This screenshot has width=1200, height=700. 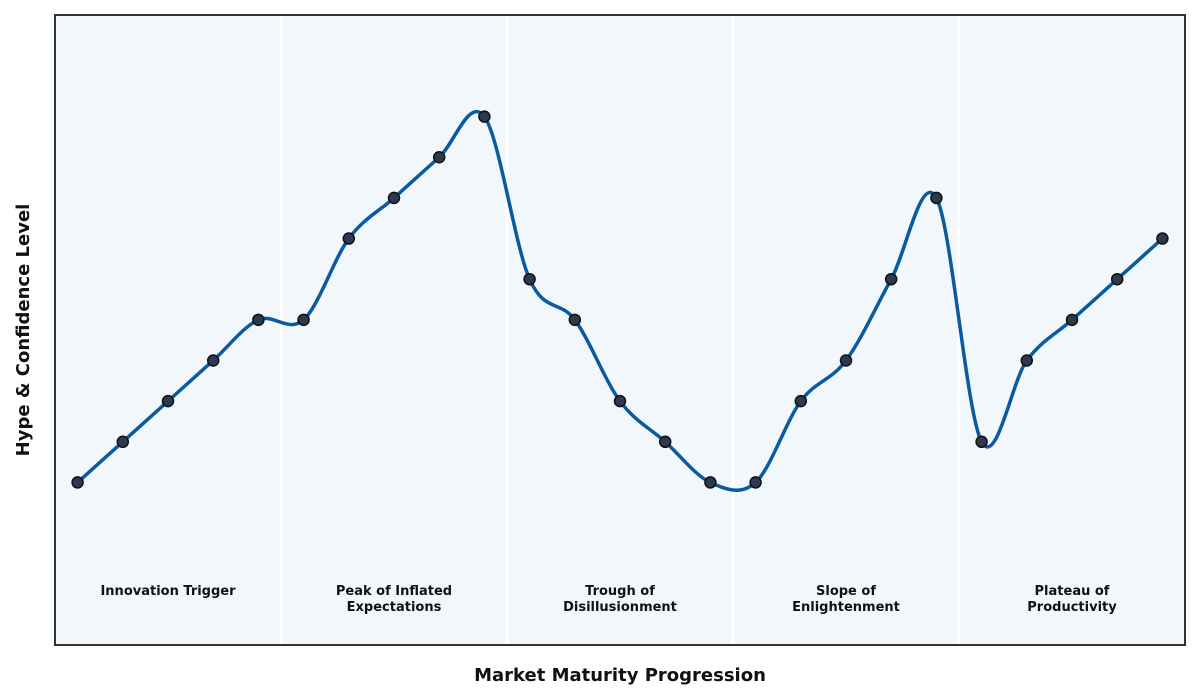 I want to click on phase-label: Slope of Enlightenment, so click(x=846, y=599).